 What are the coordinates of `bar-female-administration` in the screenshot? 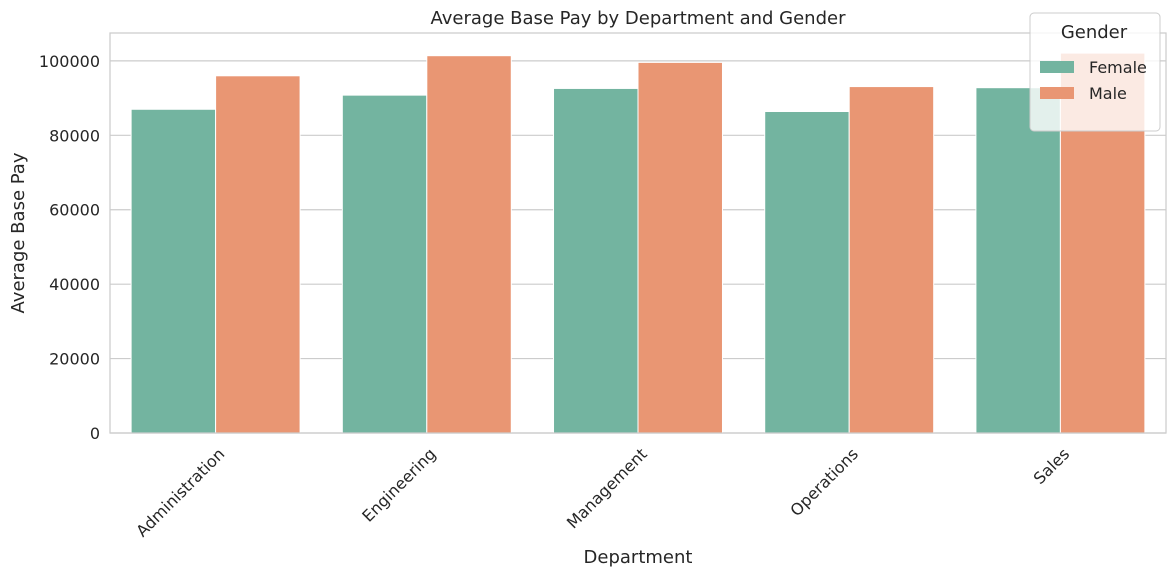 It's located at (173, 271).